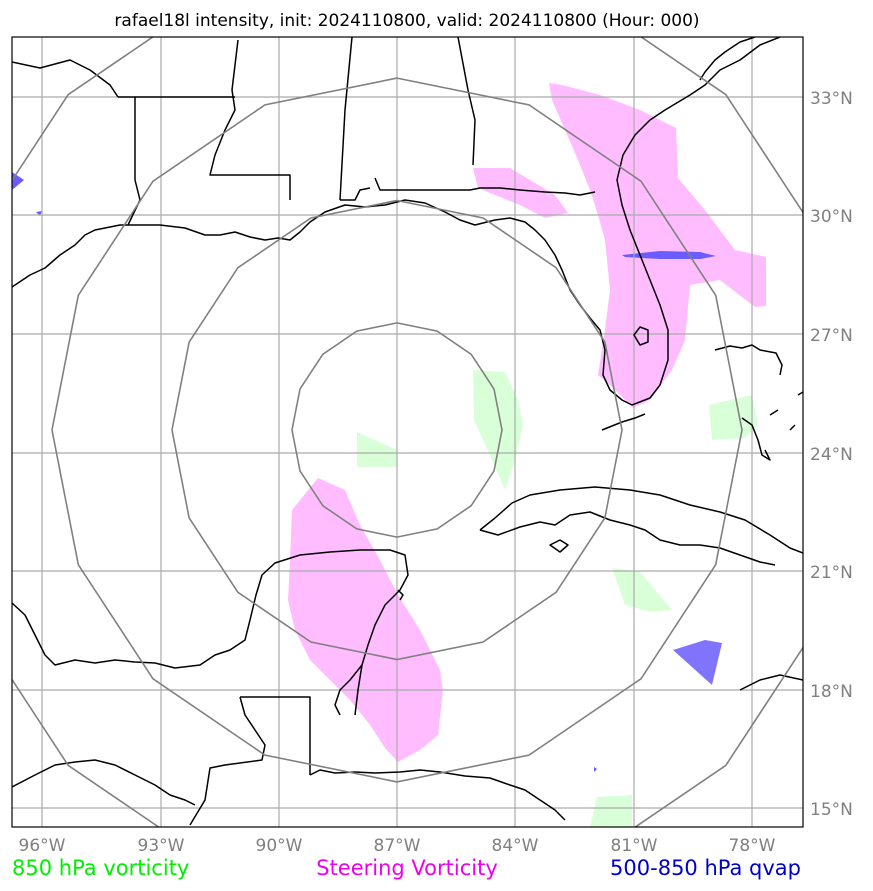 The height and width of the screenshot is (891, 873). Describe the element at coordinates (100, 868) in the screenshot. I see `legend-850-vorticity: 850 hPa vorticity` at that location.